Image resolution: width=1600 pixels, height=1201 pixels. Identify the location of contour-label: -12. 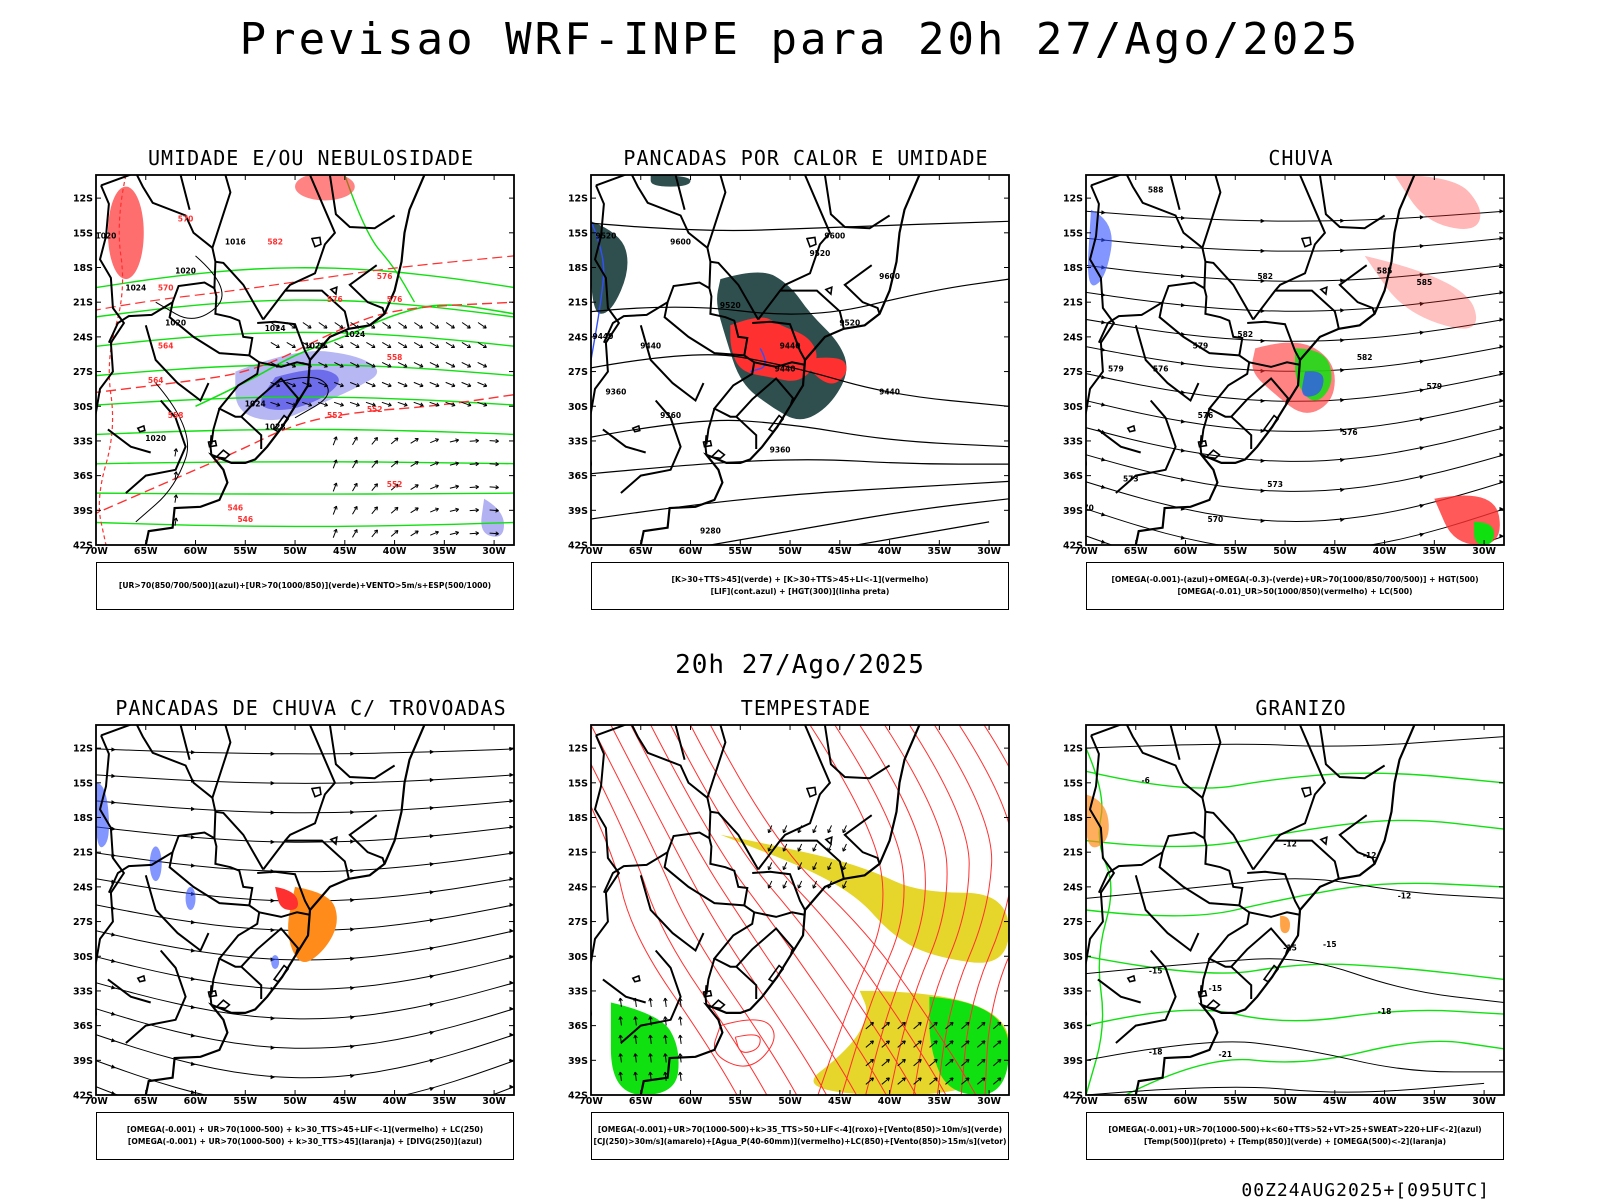
(1290, 843).